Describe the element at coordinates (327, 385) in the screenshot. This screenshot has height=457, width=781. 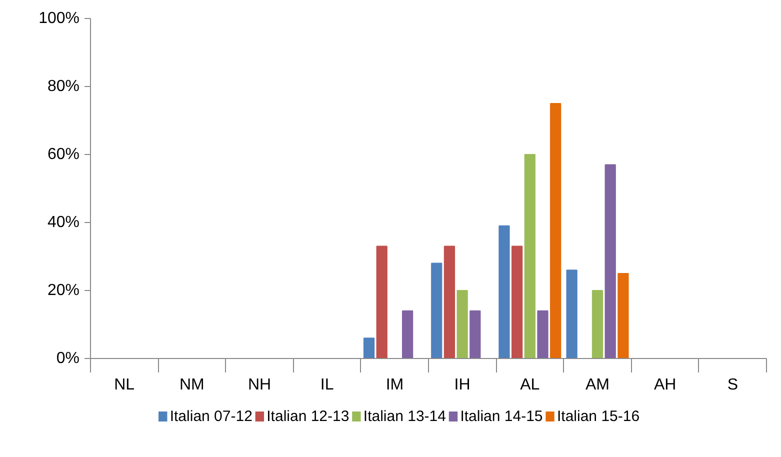
I see `x-tick-label: IL` at that location.